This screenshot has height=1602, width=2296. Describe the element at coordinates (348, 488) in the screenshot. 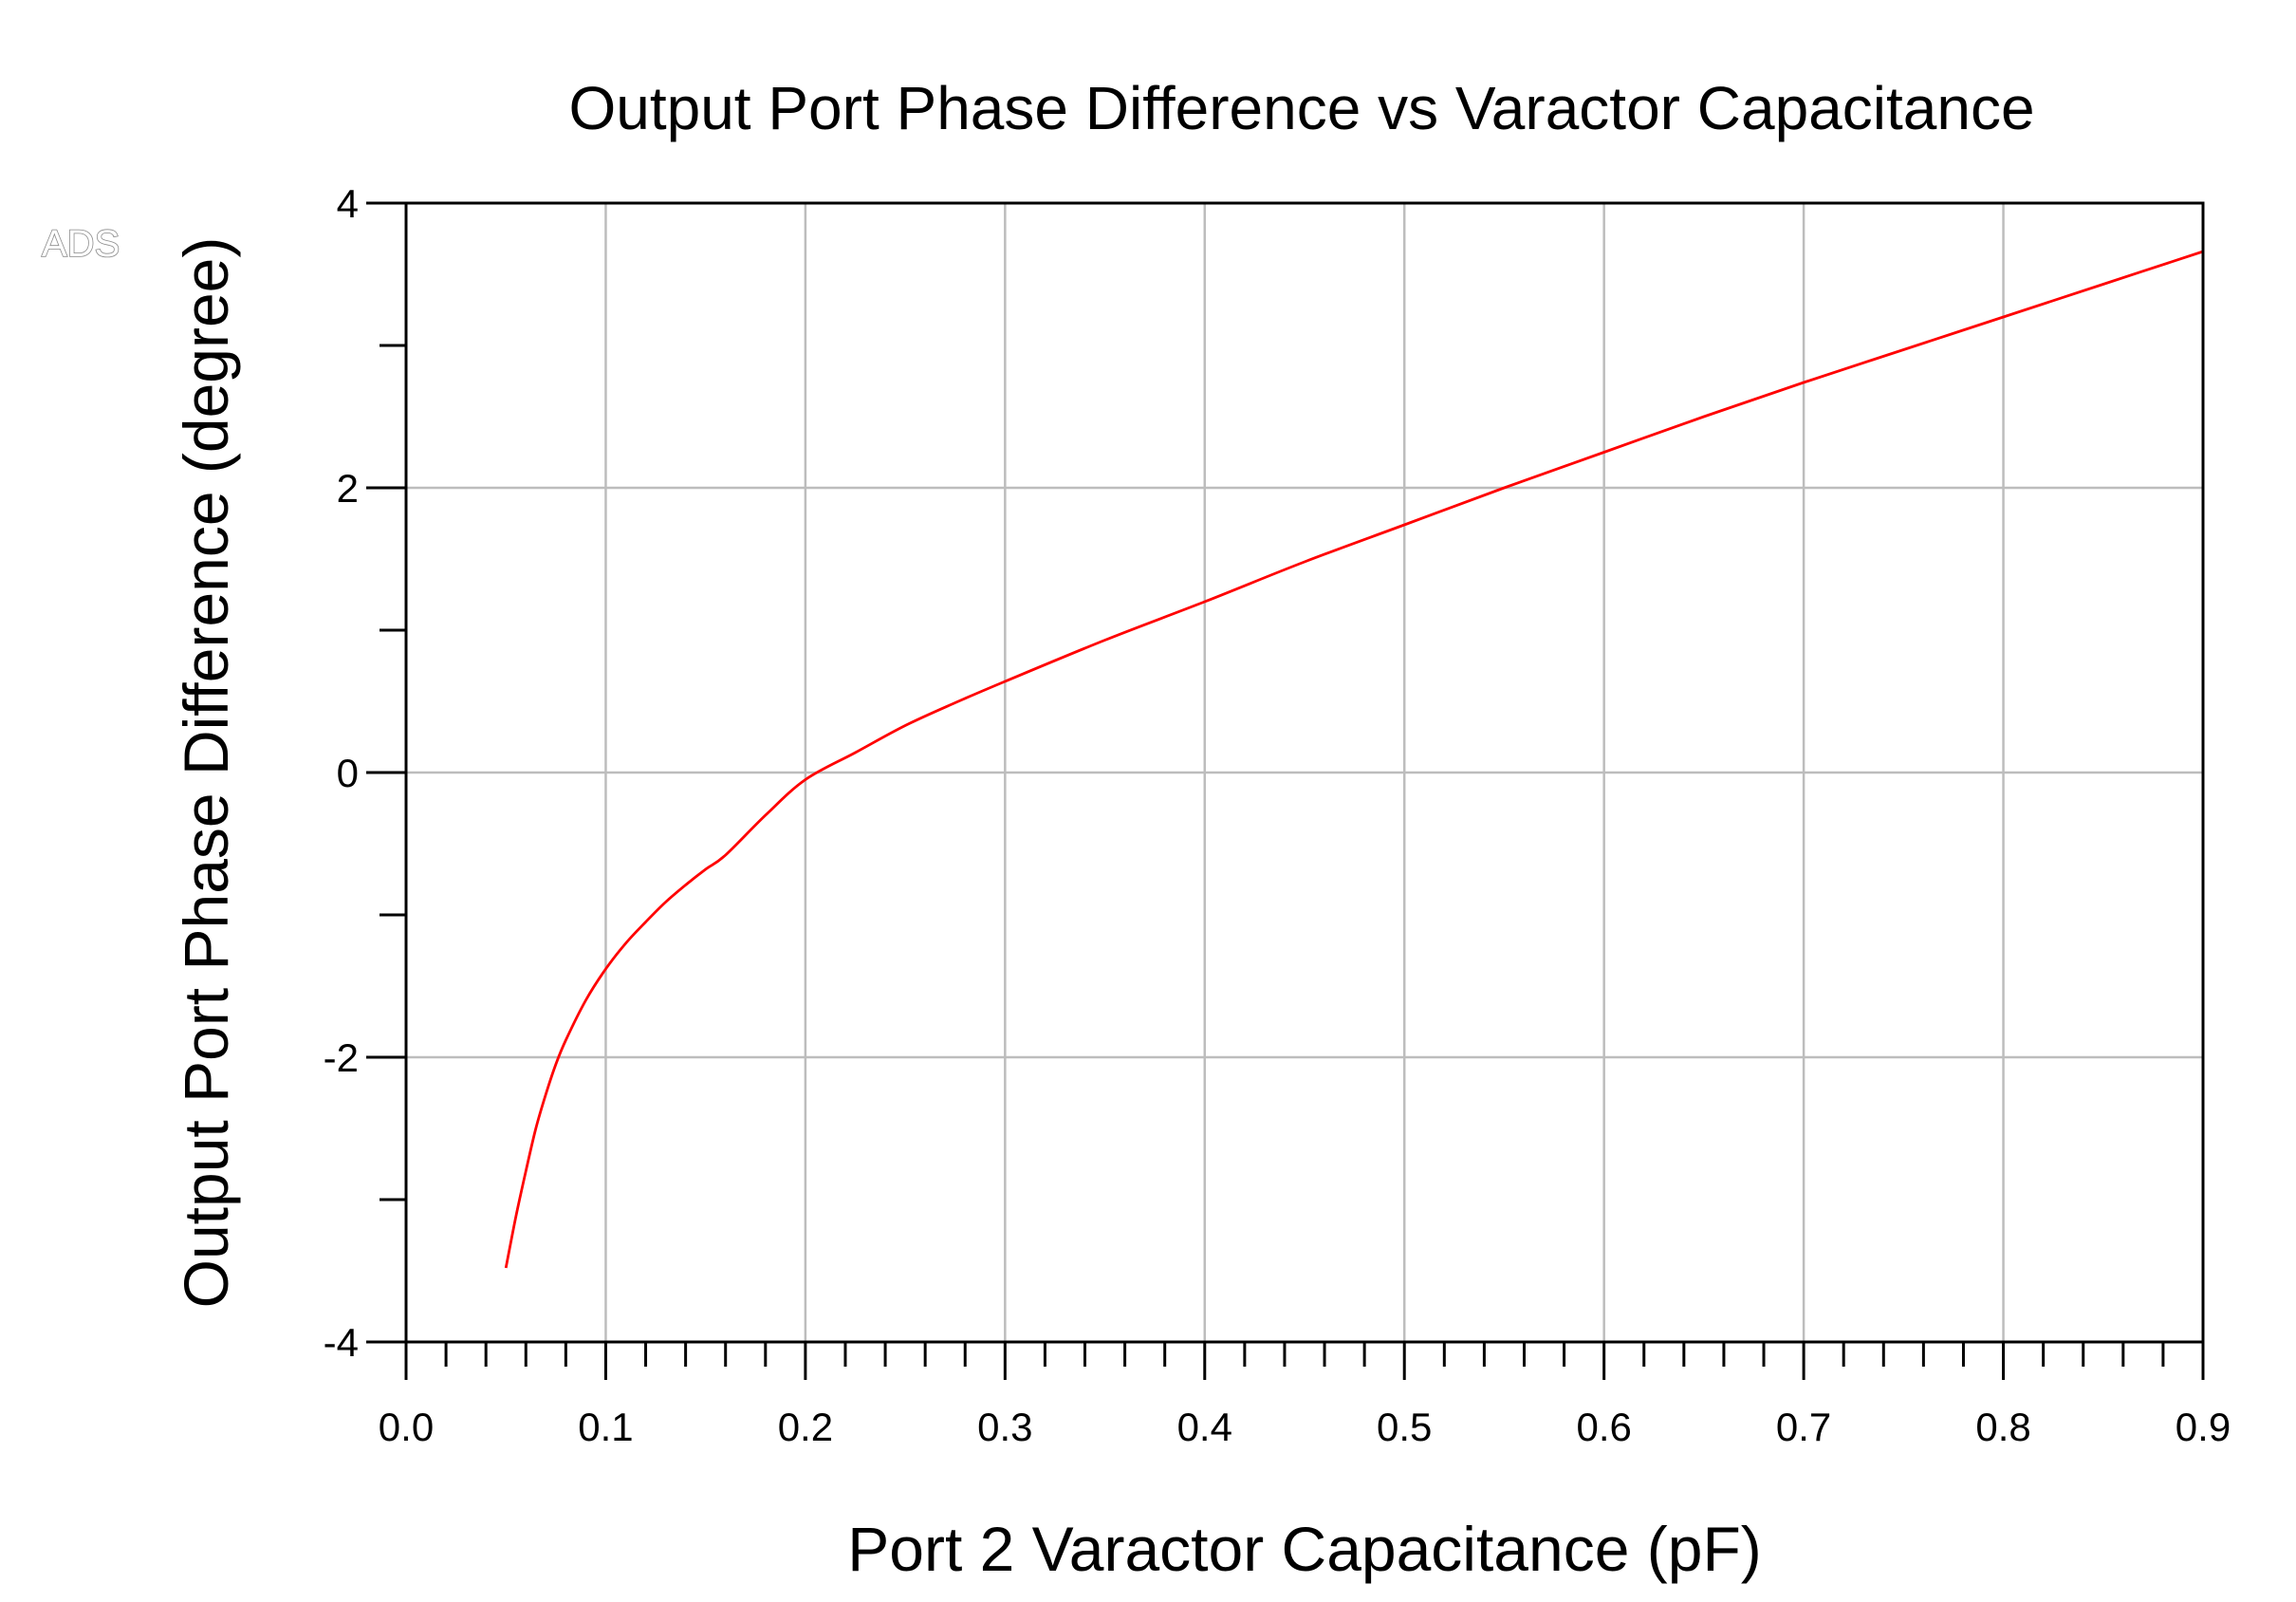

I see `y-tick-label: 2` at that location.